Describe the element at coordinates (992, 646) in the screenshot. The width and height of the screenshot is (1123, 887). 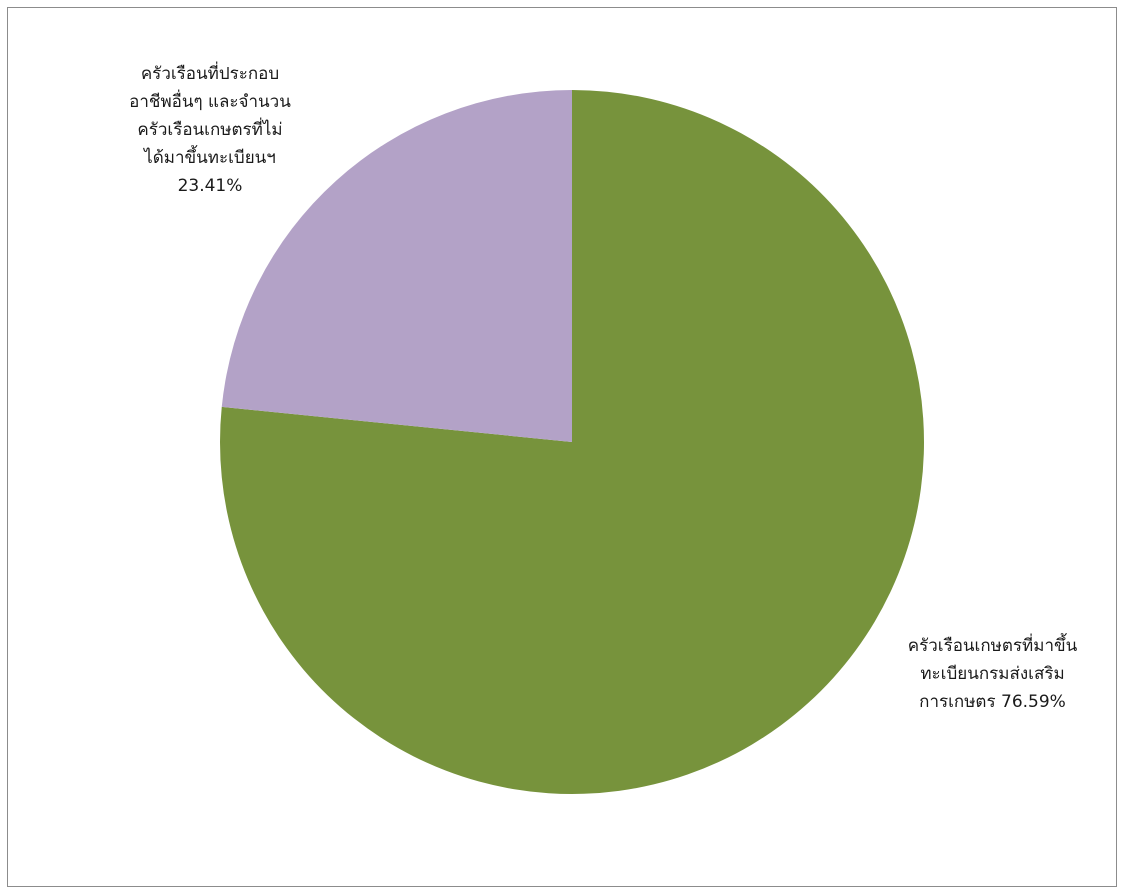
I see `data-label-line: ครัวเรือนเกษตรที่มาขึ้น` at that location.